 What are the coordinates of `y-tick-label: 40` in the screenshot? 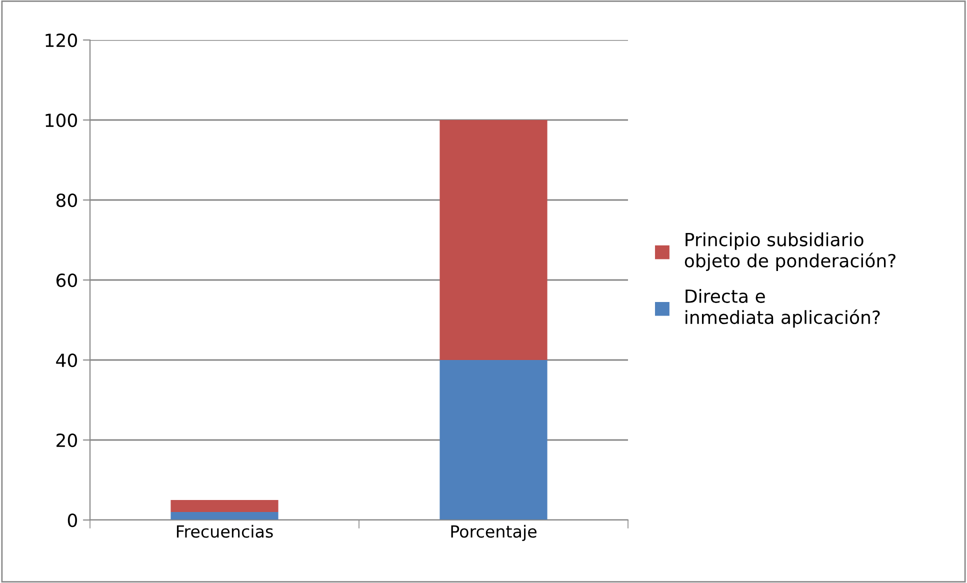 It's located at (66, 360).